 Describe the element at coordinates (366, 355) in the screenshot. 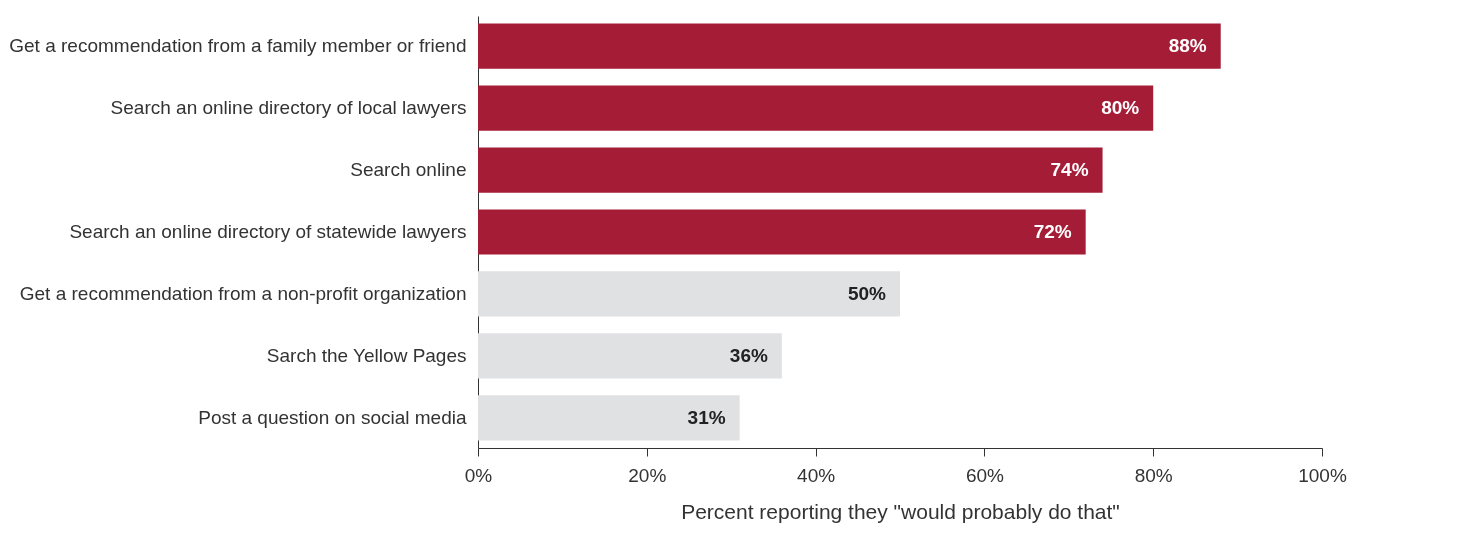

I see `y-tick-label: Sarch the Yellow Pages` at that location.